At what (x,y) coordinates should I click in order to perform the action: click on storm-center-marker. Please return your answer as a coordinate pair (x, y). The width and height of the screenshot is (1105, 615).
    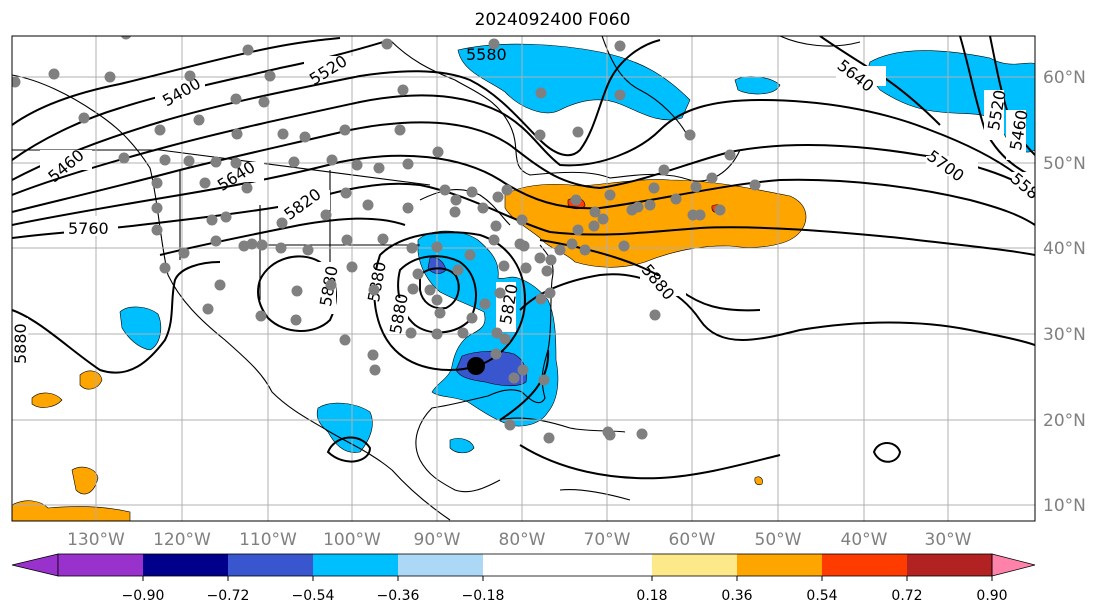
    Looking at the image, I should click on (476, 366).